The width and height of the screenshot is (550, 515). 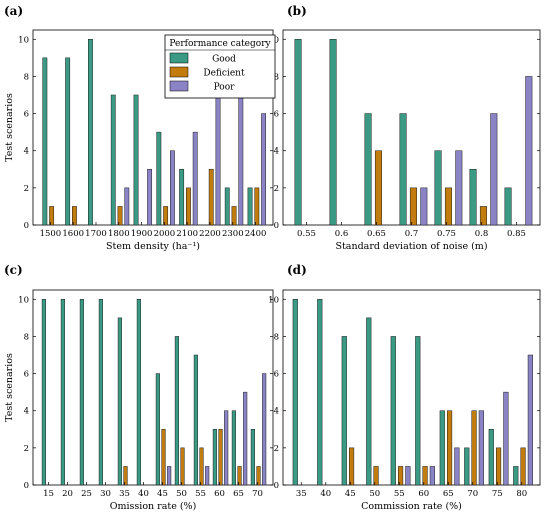 What do you see at coordinates (219, 494) in the screenshot?
I see `x-tick-label: 60` at bounding box center [219, 494].